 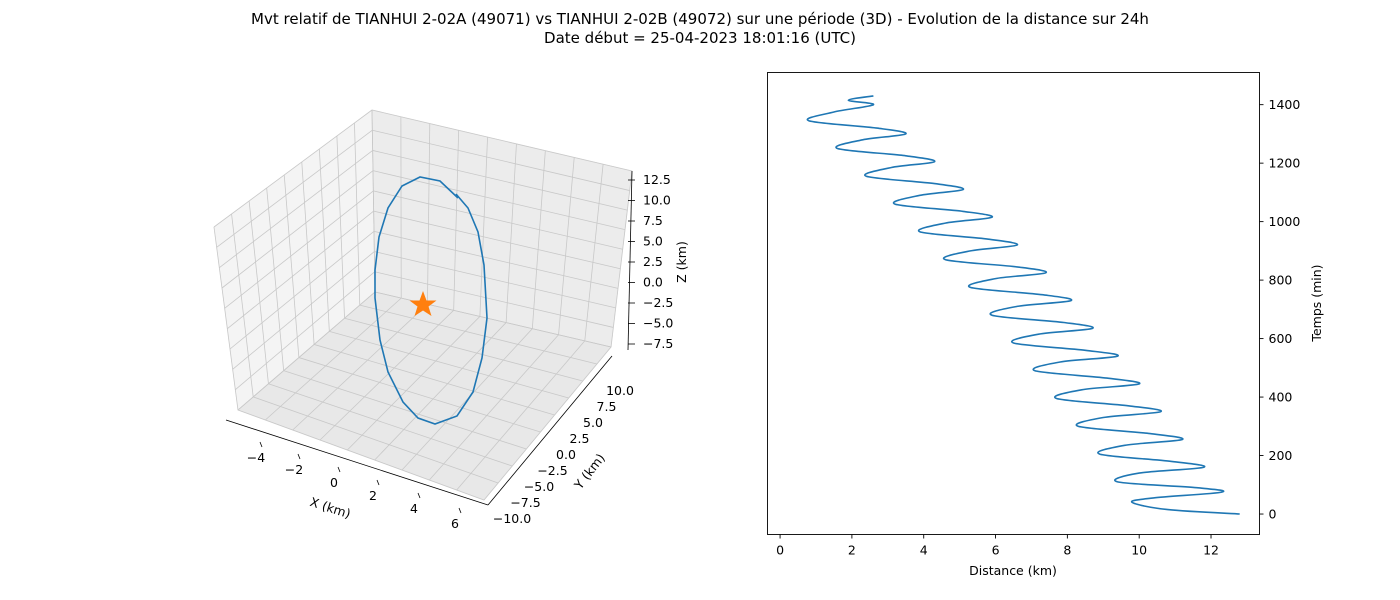 I want to click on y-tick-label-2d: 1400, so click(x=1285, y=104).